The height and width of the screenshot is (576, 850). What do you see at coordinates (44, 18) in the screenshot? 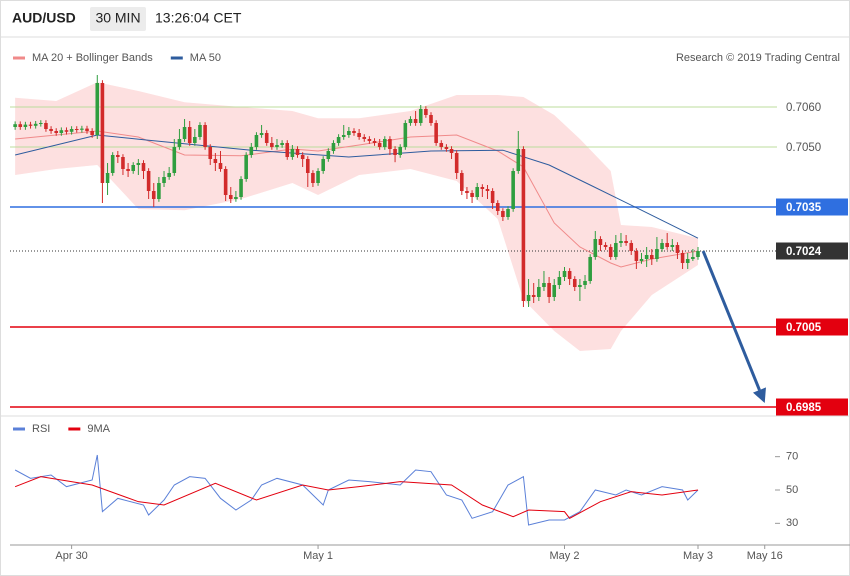
I see `chart-title: AUD/USD` at bounding box center [44, 18].